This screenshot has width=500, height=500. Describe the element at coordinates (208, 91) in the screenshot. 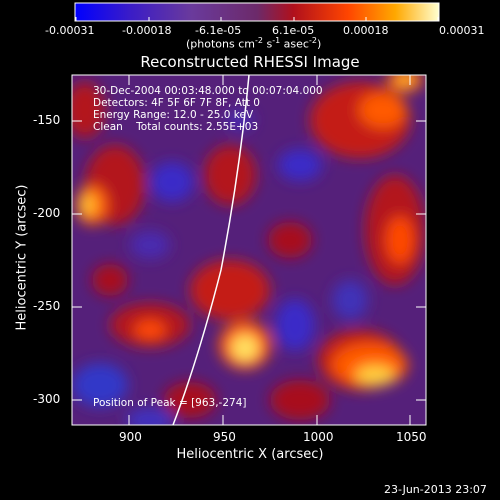

I see `time-range-text: 30-Dec-2004 00:03:48.000 to 00:07:04.000` at that location.